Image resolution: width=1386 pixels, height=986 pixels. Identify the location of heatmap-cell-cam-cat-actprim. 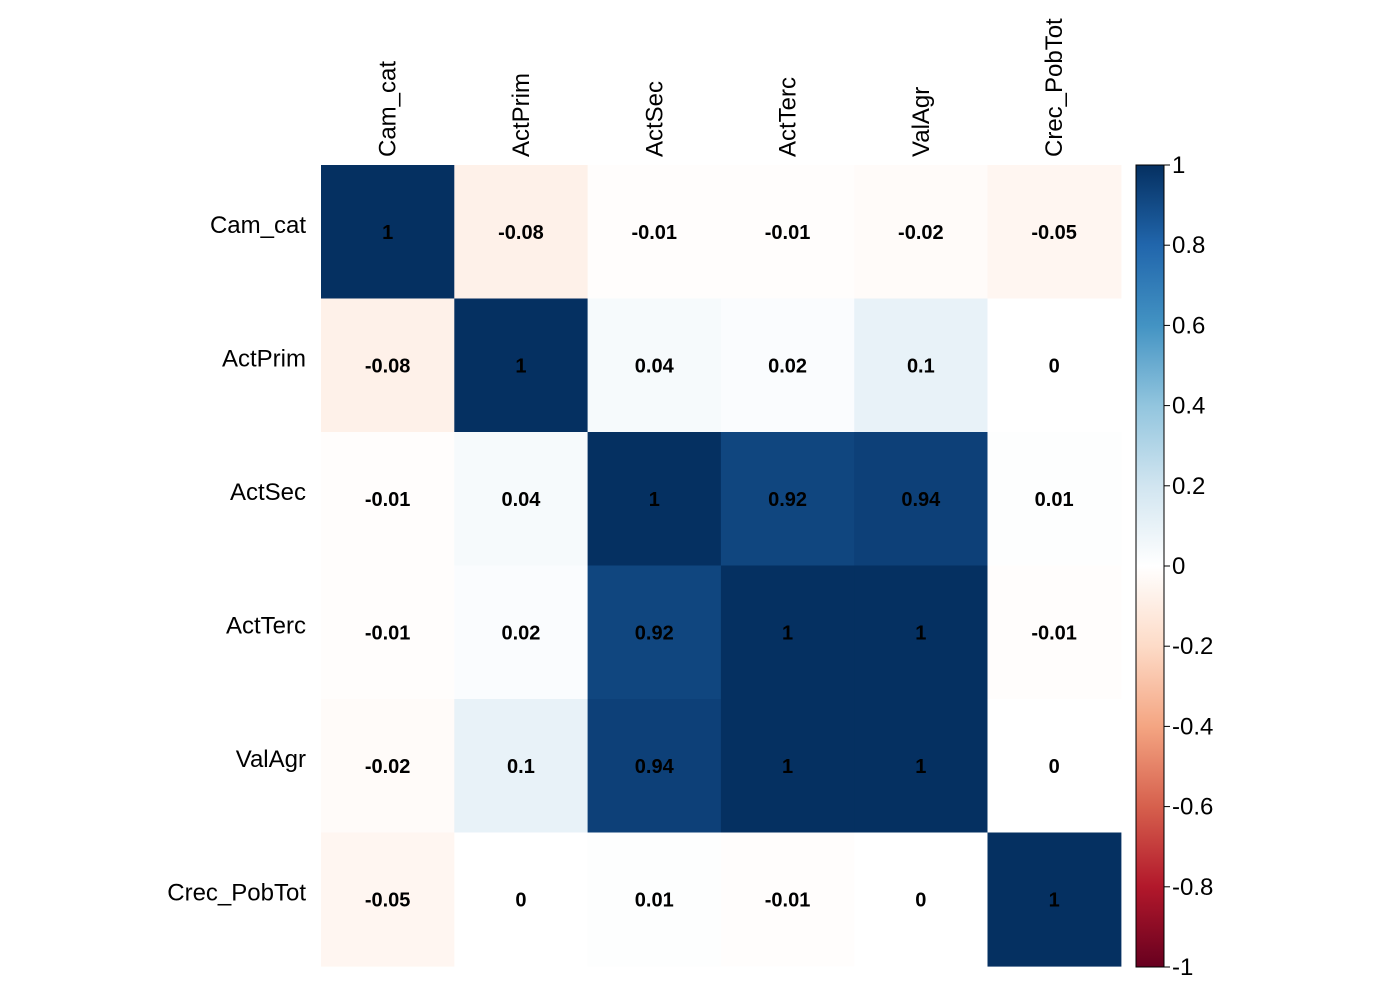
(521, 232).